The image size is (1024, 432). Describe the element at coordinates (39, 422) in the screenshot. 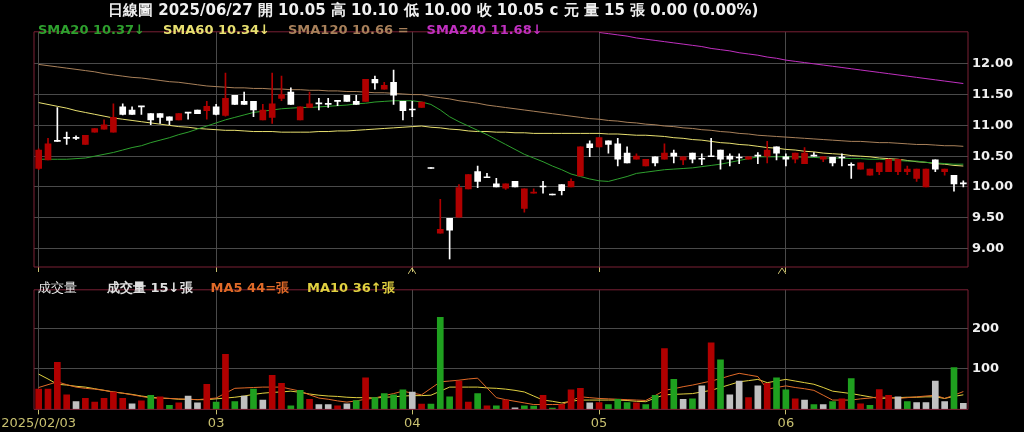

I see `x-tick-label: 2025/02/03` at that location.